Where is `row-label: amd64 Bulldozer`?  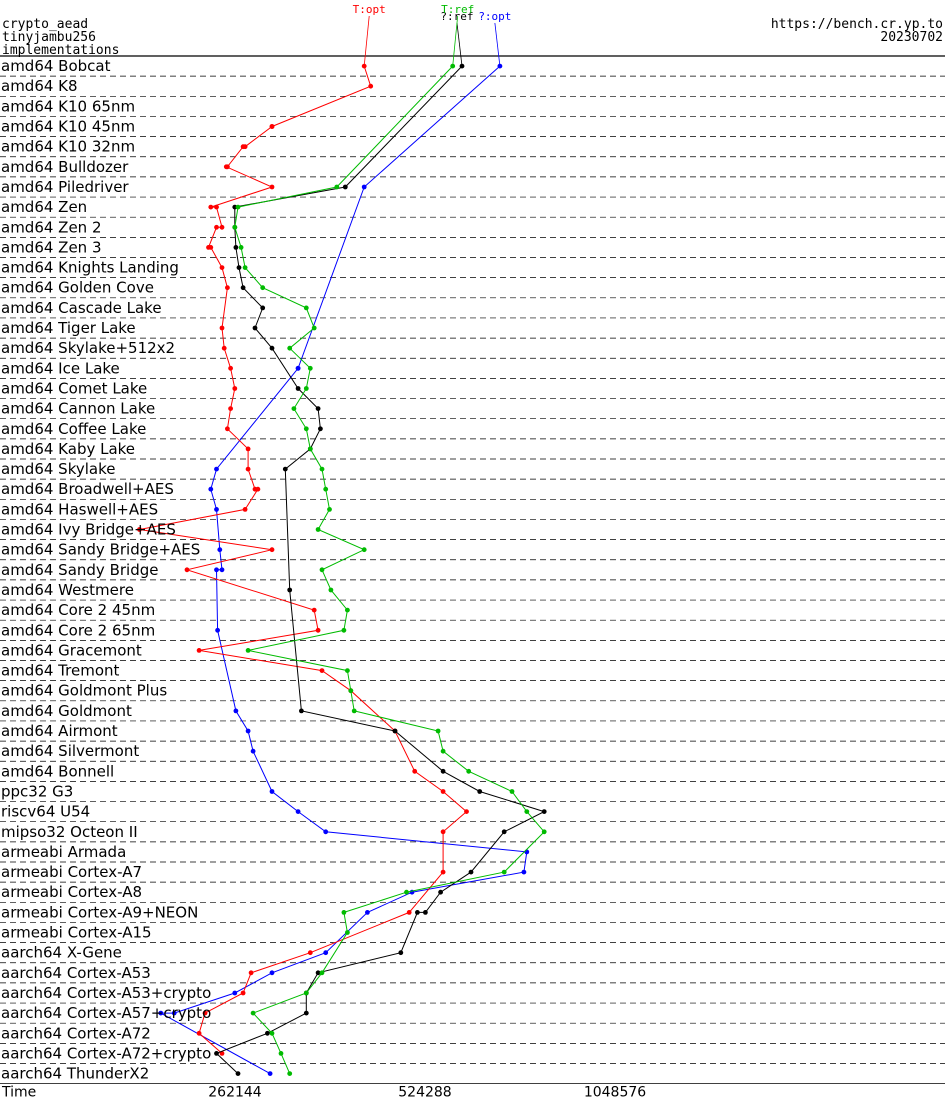
row-label: amd64 Bulldozer is located at coordinates (65, 167).